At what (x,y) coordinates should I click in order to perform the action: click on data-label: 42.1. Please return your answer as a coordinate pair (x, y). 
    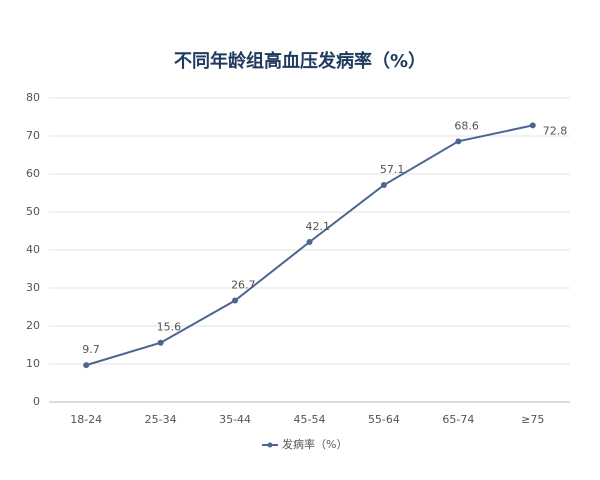
    Looking at the image, I should click on (318, 226).